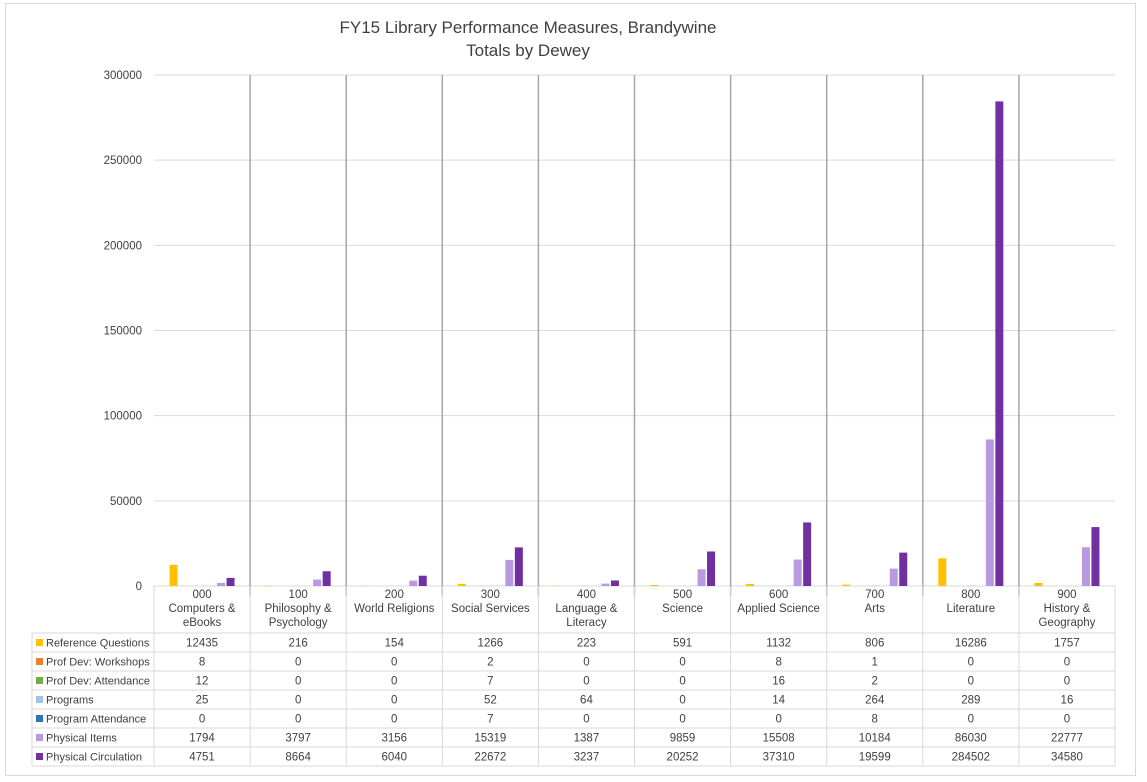 The height and width of the screenshot is (782, 1147). I want to click on category-label: Social Services, so click(490, 609).